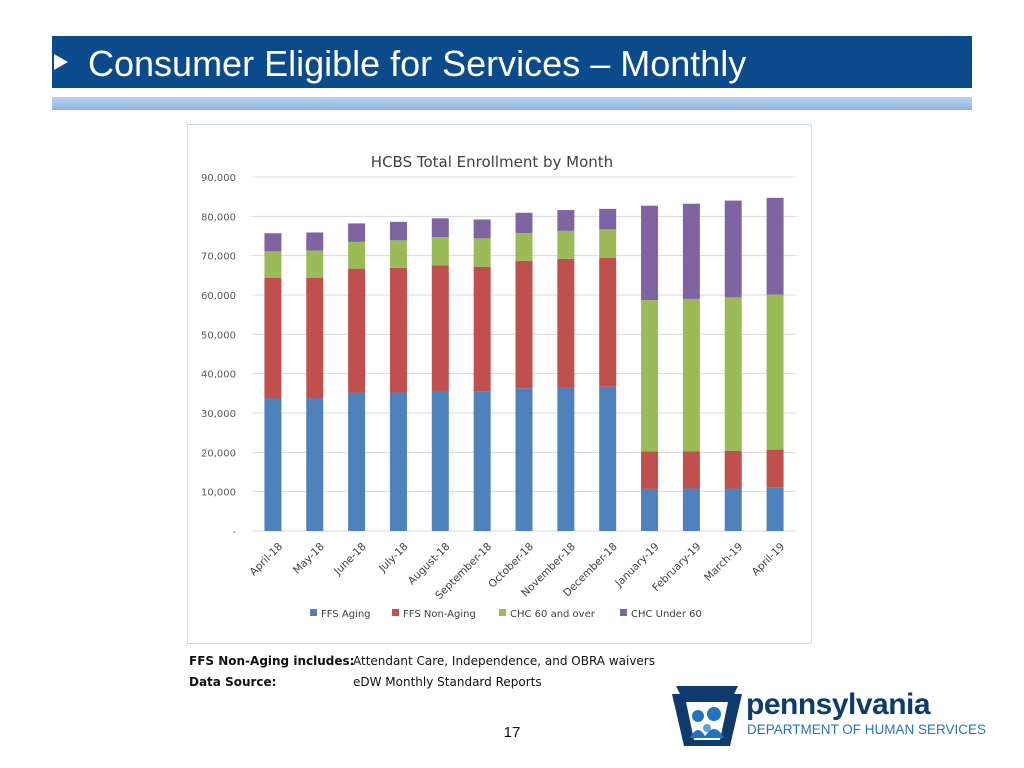  Describe the element at coordinates (61, 62) in the screenshot. I see `title-arrow-icon` at that location.